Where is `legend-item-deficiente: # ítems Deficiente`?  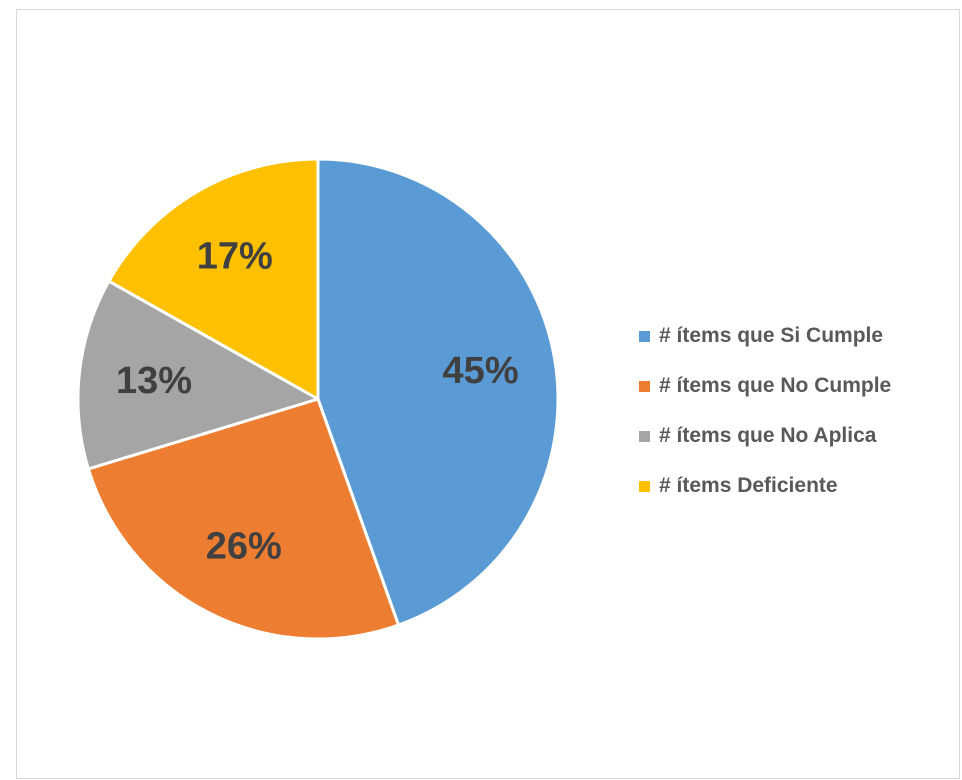 legend-item-deficiente: # ítems Deficiente is located at coordinates (765, 486).